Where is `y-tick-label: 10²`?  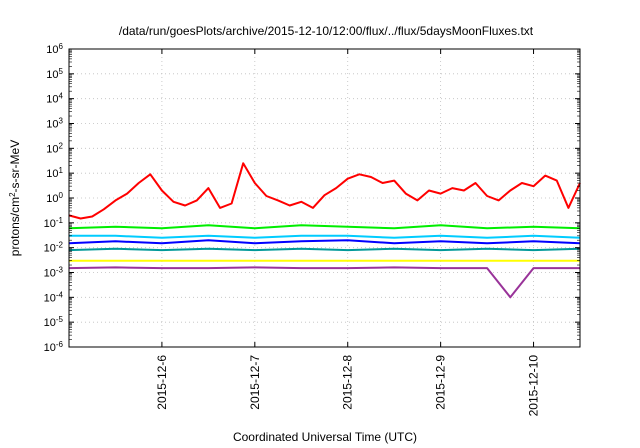 y-tick-label: 10² is located at coordinates (54, 148).